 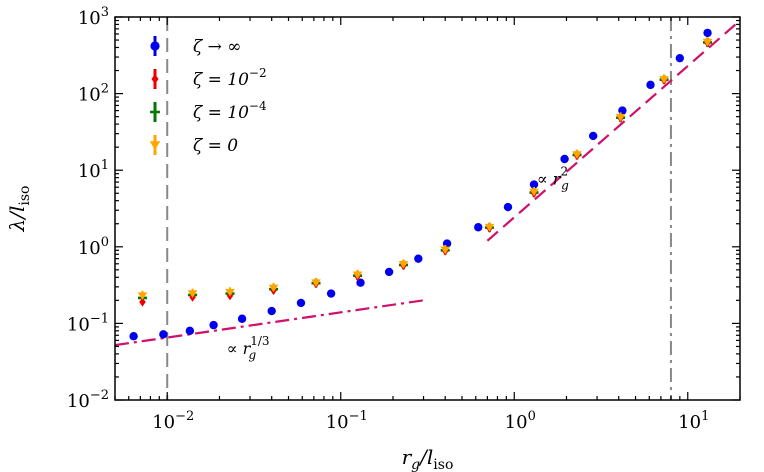 I want to click on tick-exponent: 3, so click(x=105, y=12).